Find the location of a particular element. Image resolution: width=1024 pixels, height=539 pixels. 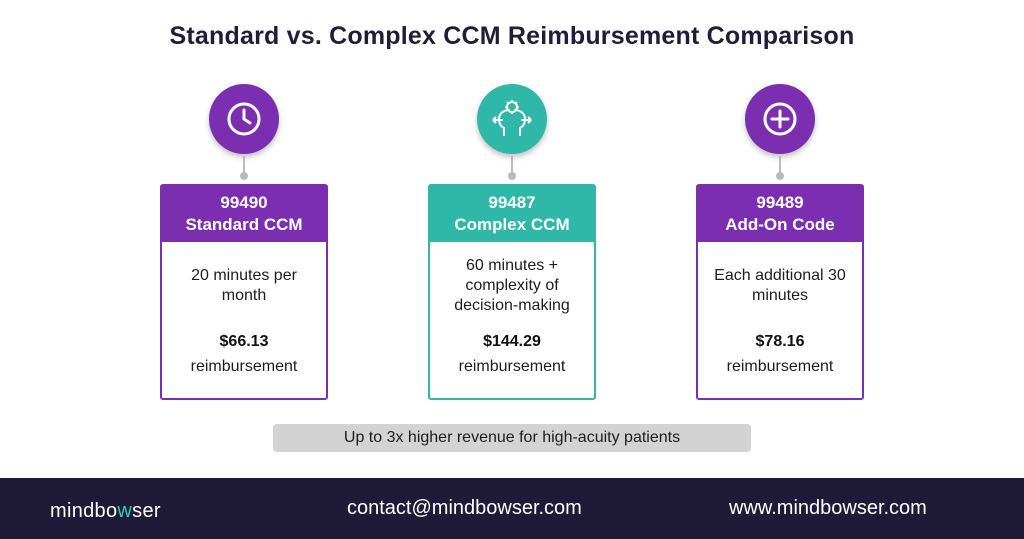

card-code: 99489 is located at coordinates (780, 202).